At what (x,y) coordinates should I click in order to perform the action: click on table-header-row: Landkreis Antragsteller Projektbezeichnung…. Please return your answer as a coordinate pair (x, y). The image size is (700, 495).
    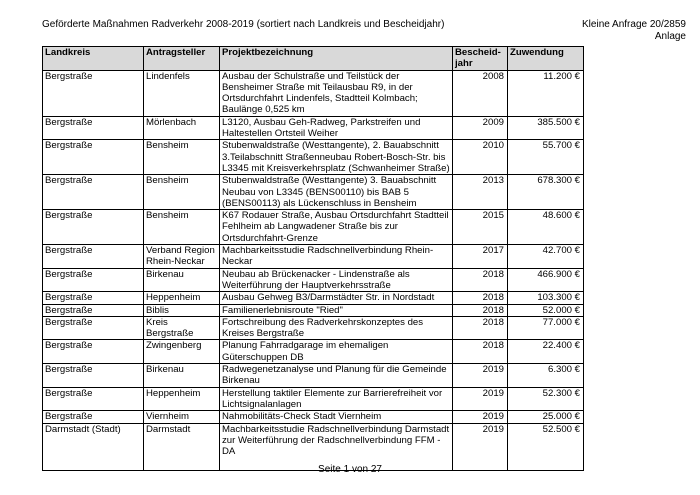
    Looking at the image, I should click on (313, 58).